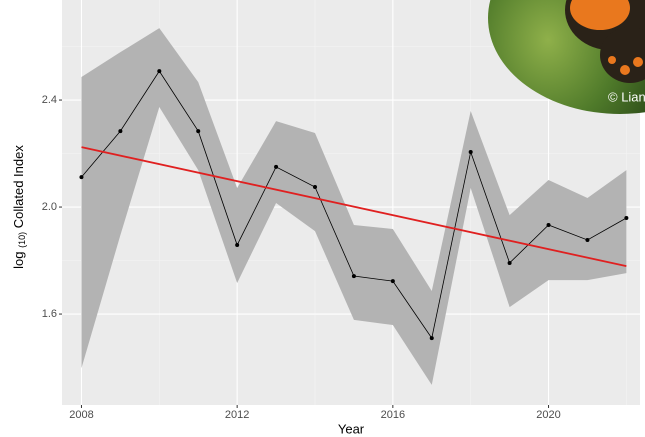 The height and width of the screenshot is (437, 645). I want to click on y-axis-title-text: log (10) Collated Index, so click(20, 207).